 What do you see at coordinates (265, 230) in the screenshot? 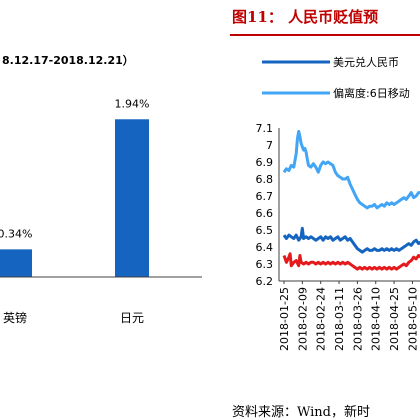
I see `y-tick-label: 6.5` at bounding box center [265, 230].